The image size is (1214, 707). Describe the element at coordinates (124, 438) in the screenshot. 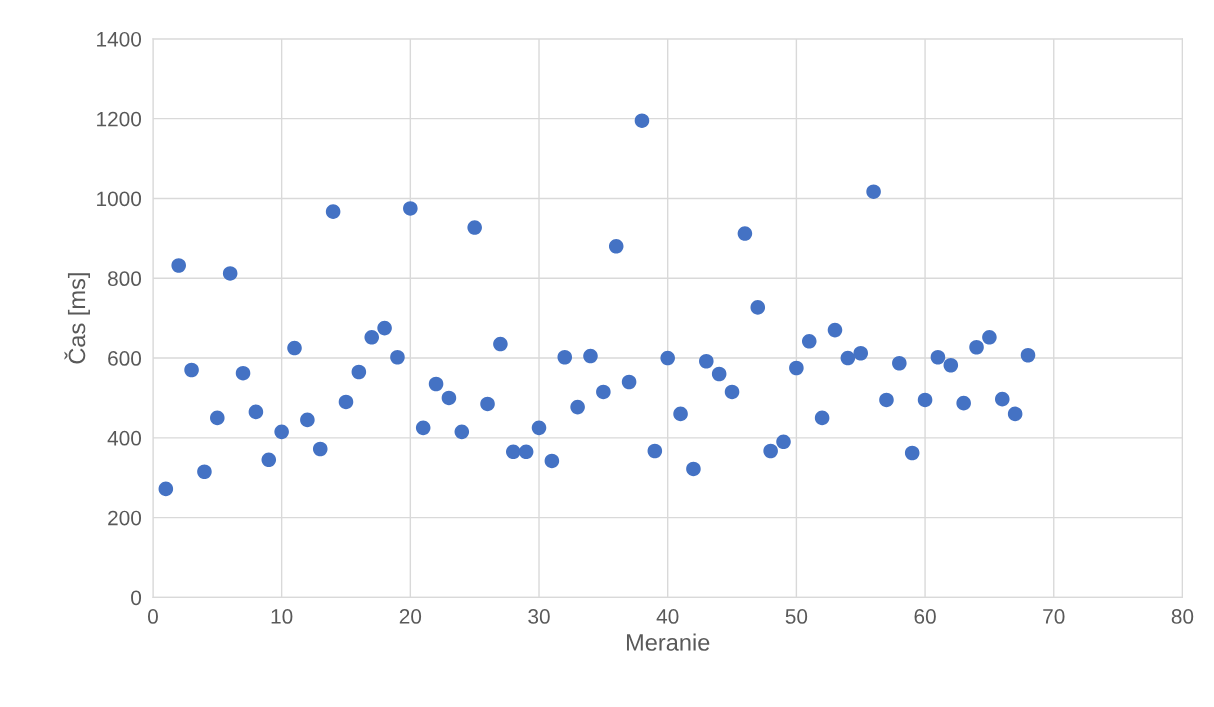

I see `y-tick-label: 400` at that location.